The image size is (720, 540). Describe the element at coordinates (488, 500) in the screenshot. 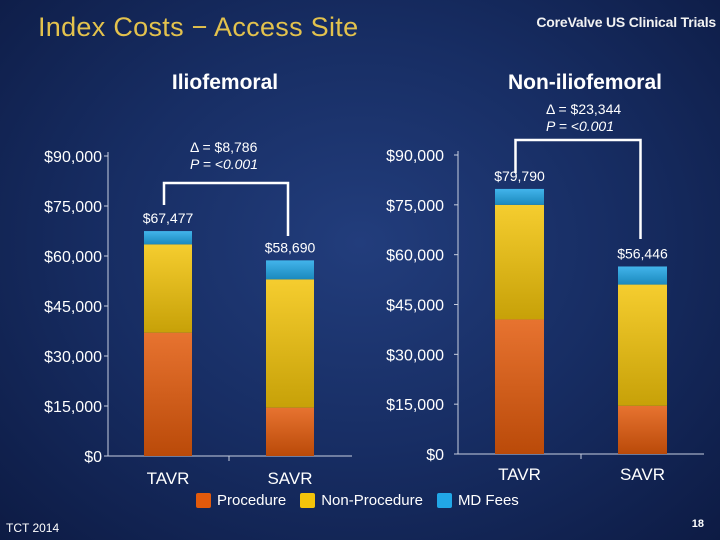

I see `legend-label-md-fees: MD Fees` at that location.